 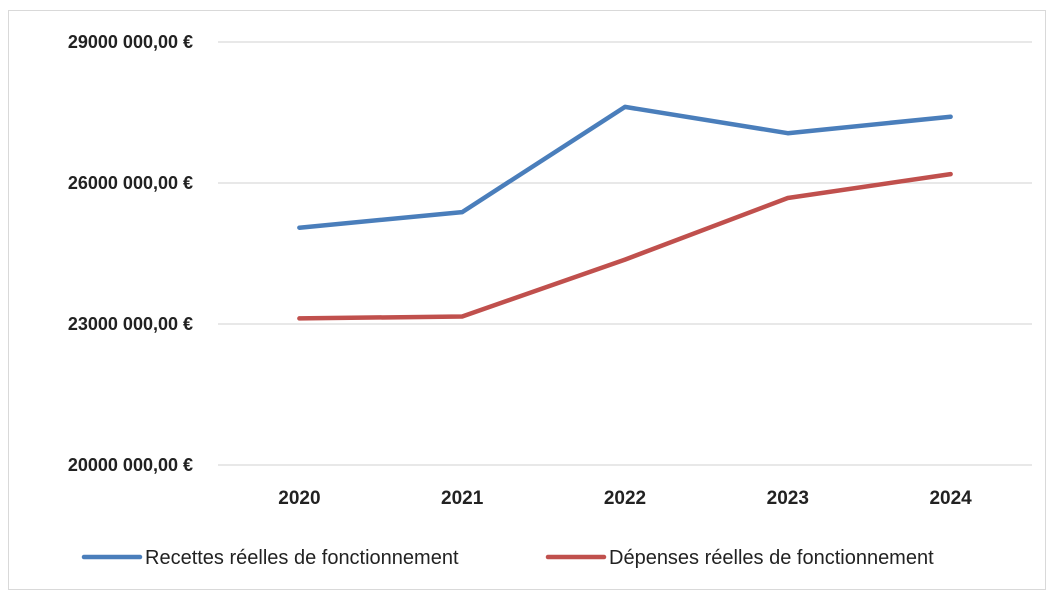 I want to click on x-axis-ticks: 2020 2021 2022 2023 2024, so click(x=625, y=498).